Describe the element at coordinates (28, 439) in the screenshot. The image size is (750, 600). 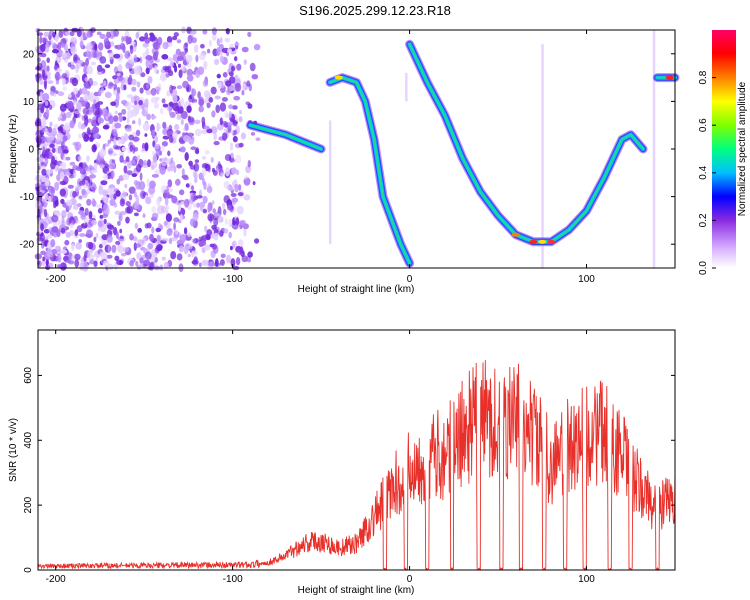
I see `snr-ytick-label: 400` at that location.